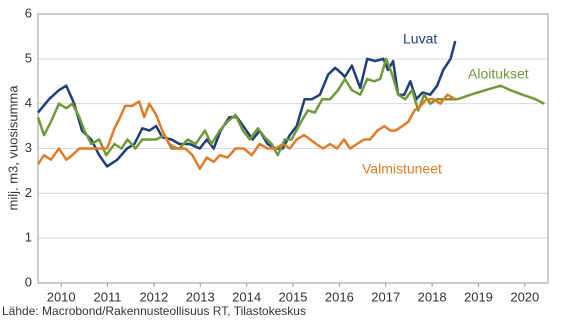  I want to click on y-axis-label: milj. m3, vuosisumma, so click(12, 148).